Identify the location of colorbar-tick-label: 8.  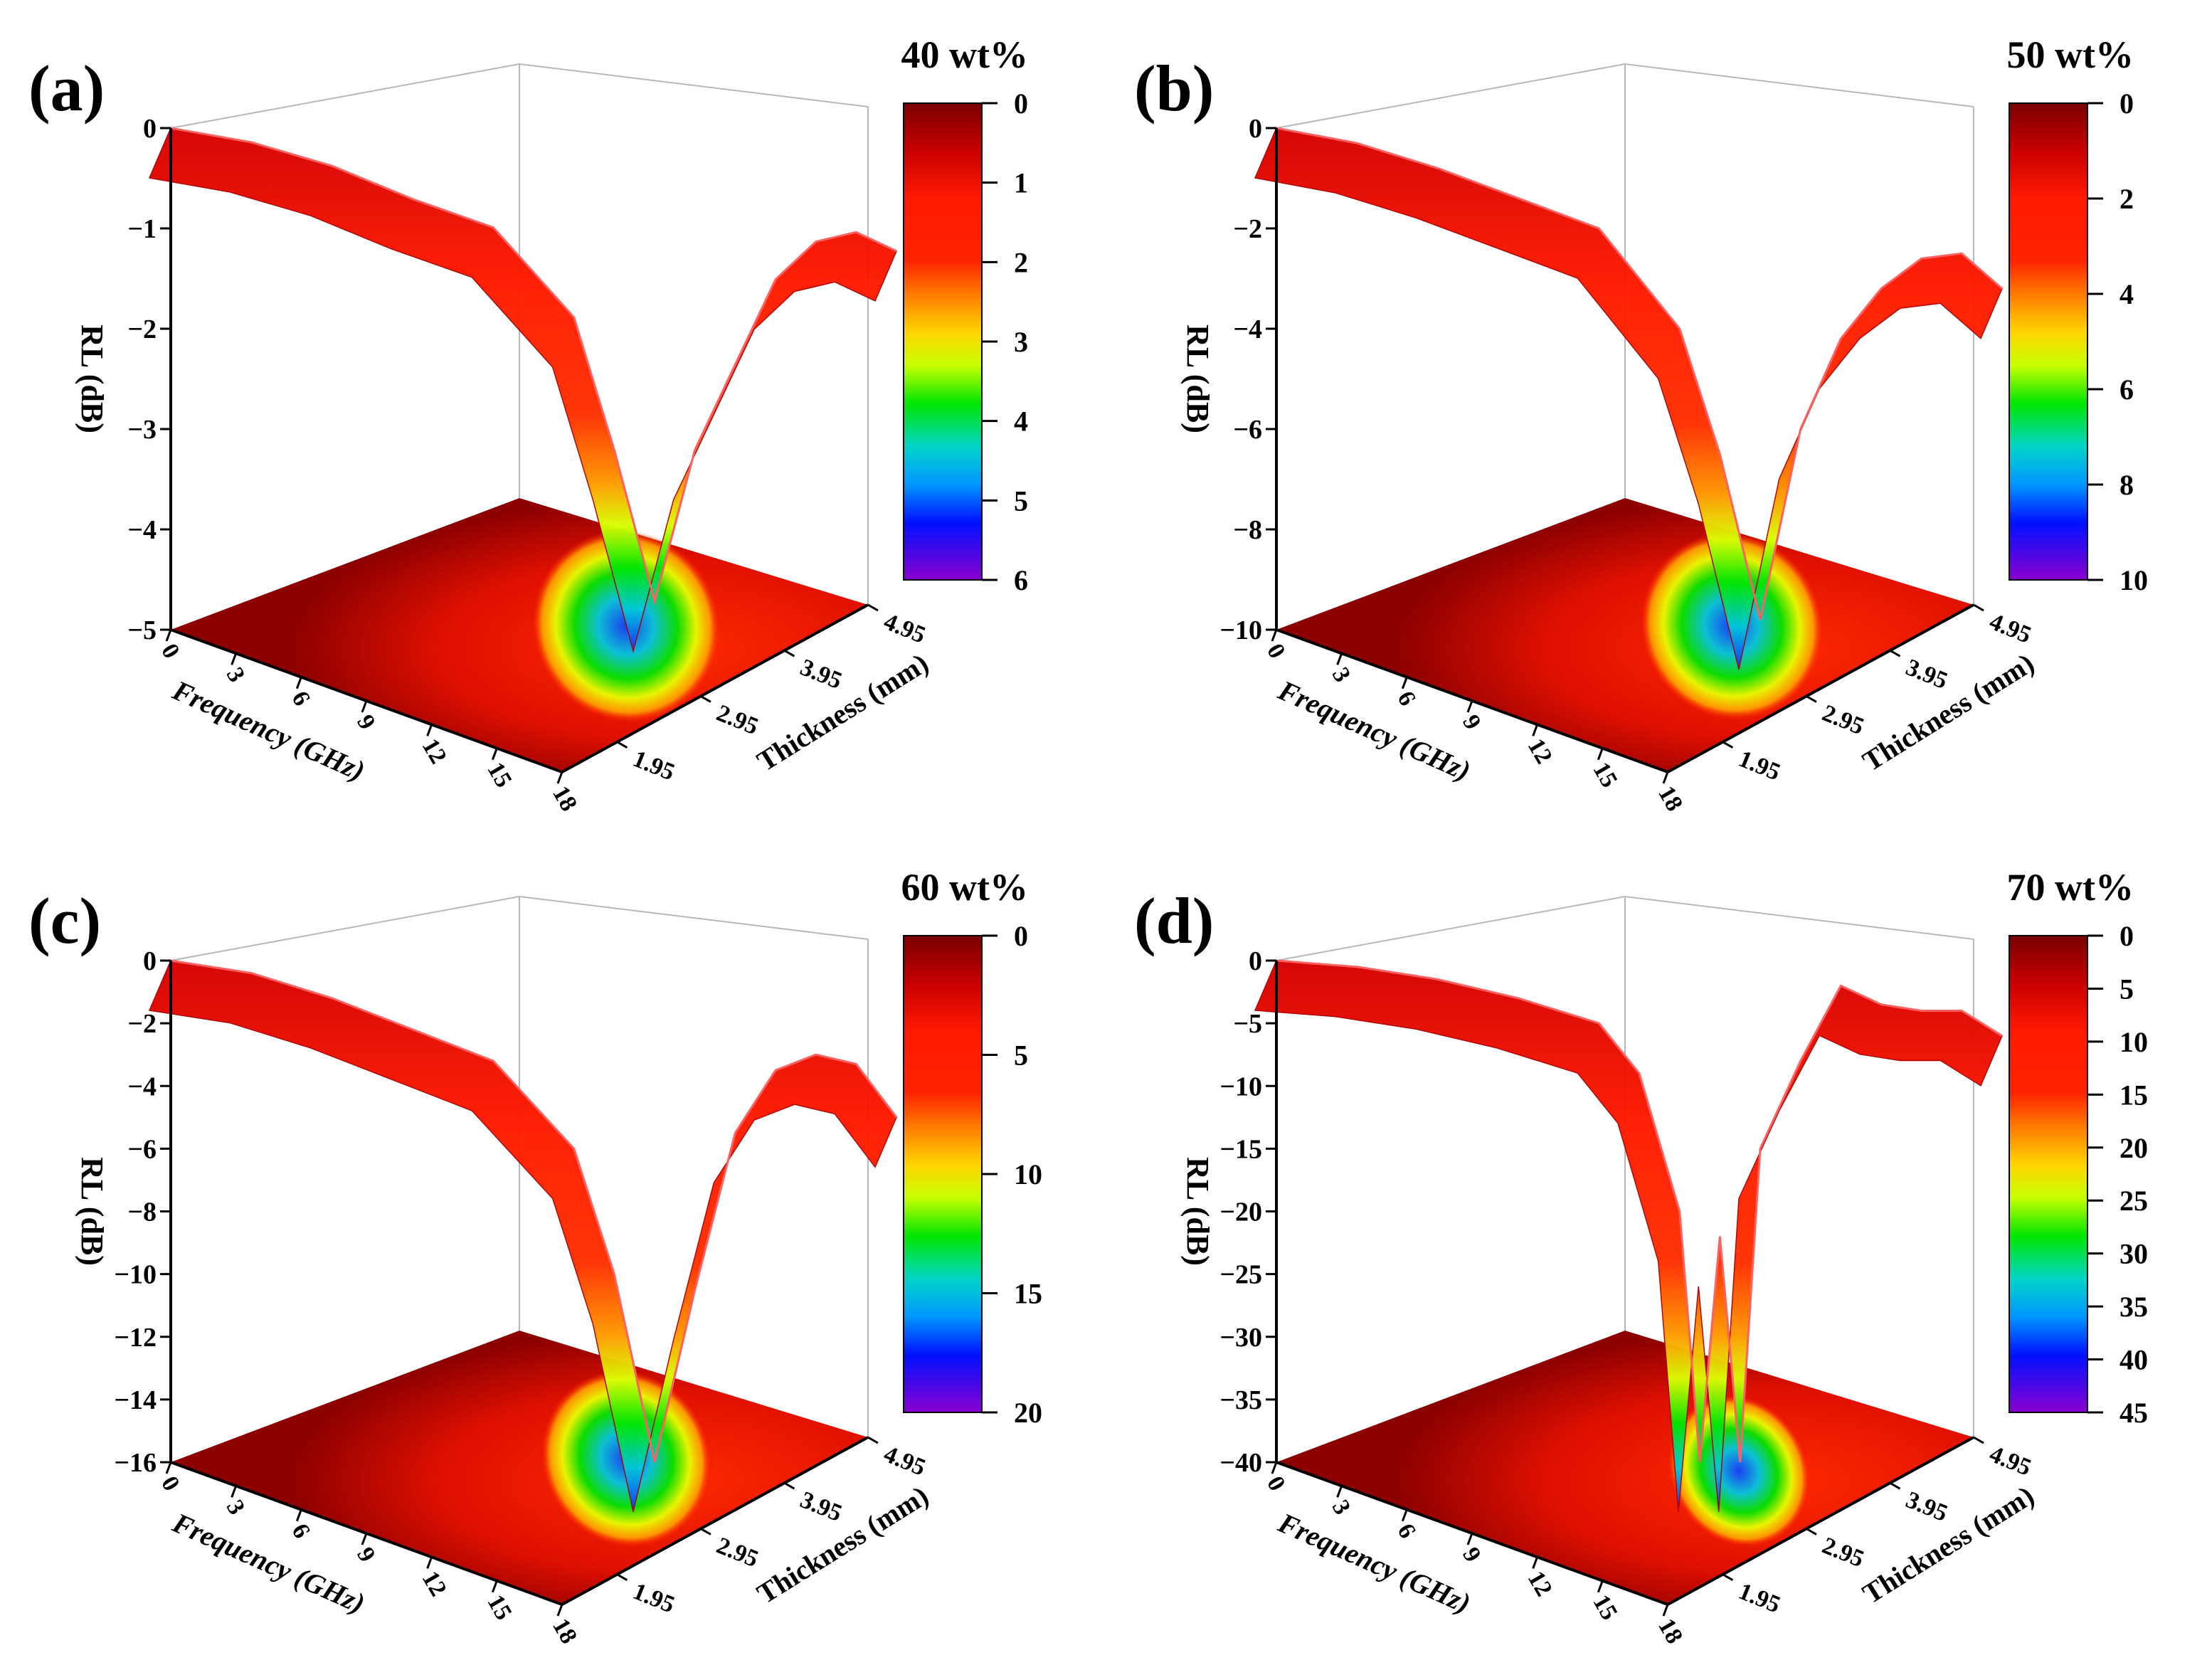
(2127, 485).